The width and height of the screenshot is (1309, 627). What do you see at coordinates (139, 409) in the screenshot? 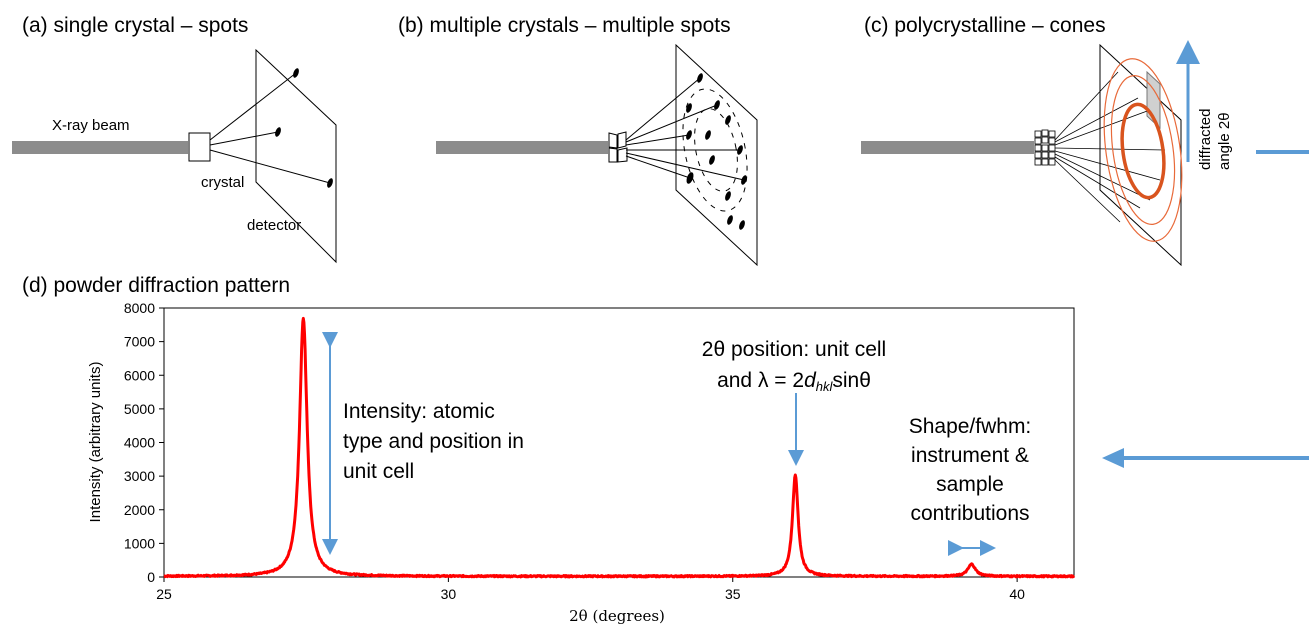
I see `y-tick-label: 5000` at bounding box center [139, 409].